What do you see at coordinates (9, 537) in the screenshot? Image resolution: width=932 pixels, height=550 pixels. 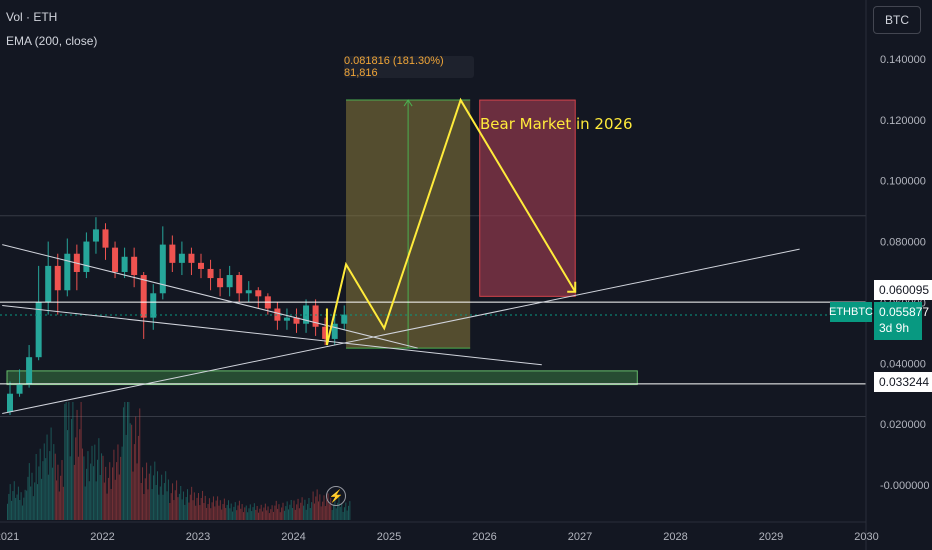 I see `x-tick-label: 2021` at bounding box center [9, 537].